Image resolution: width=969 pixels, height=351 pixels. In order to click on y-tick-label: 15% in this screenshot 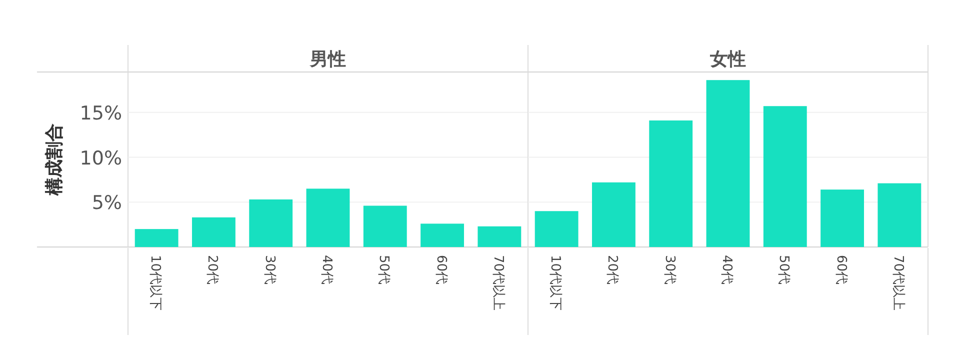, I will do `click(101, 113)`.